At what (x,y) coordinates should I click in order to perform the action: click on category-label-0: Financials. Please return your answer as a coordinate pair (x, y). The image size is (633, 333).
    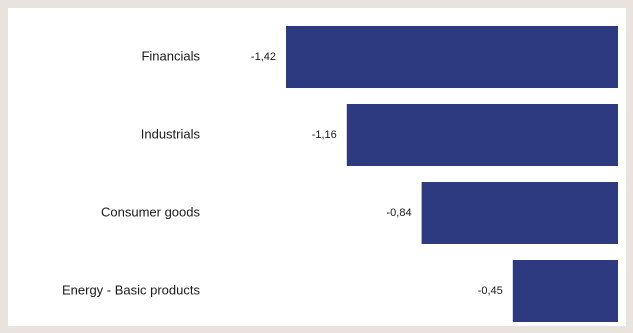
    Looking at the image, I should click on (170, 55).